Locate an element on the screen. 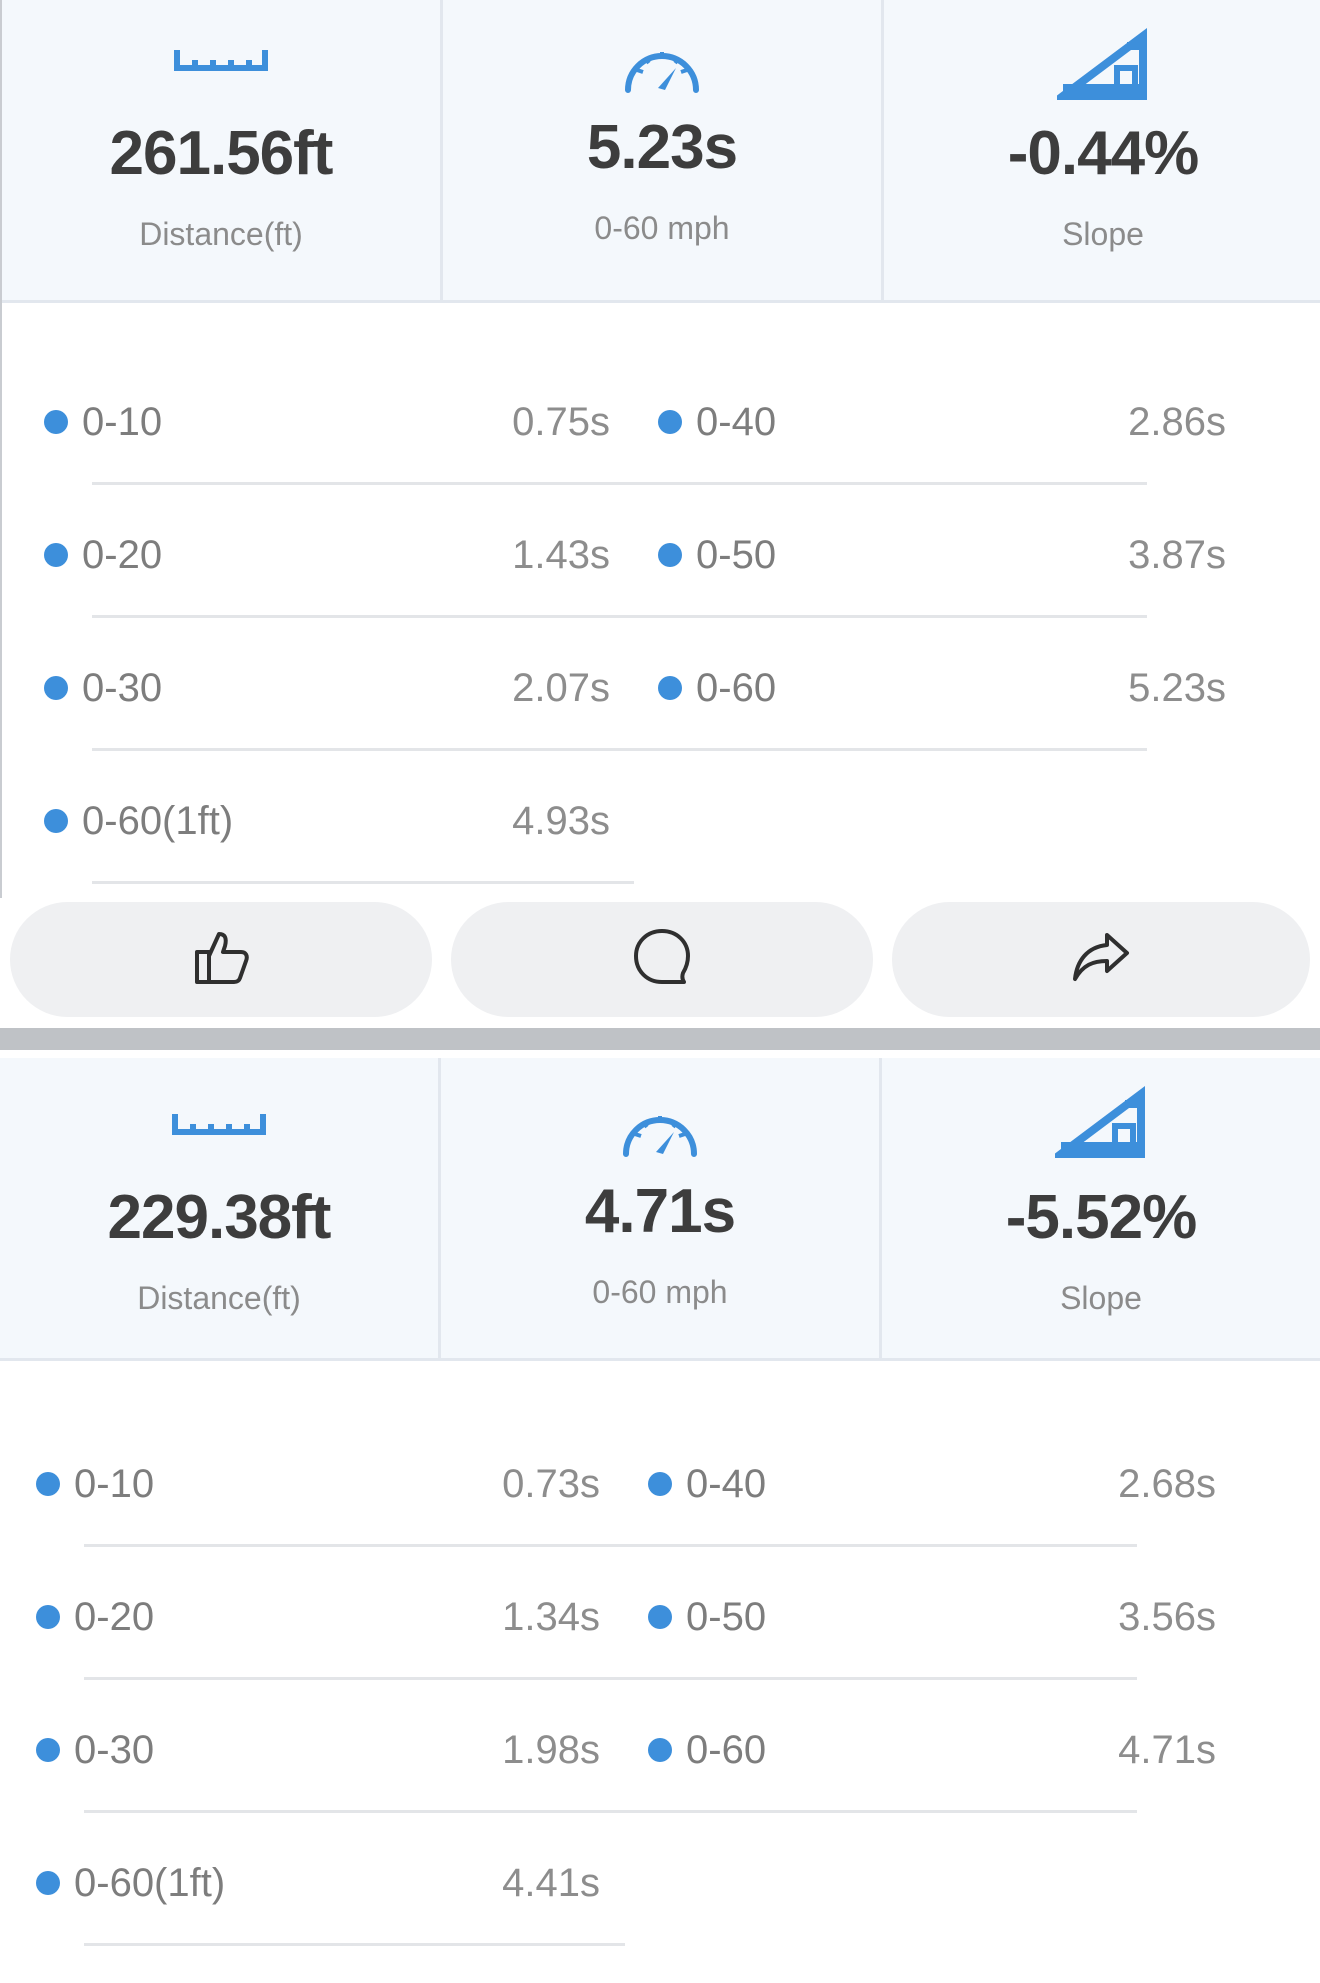 This screenshot has height=1983, width=1320. split-label: 0-30 is located at coordinates (103, 688).